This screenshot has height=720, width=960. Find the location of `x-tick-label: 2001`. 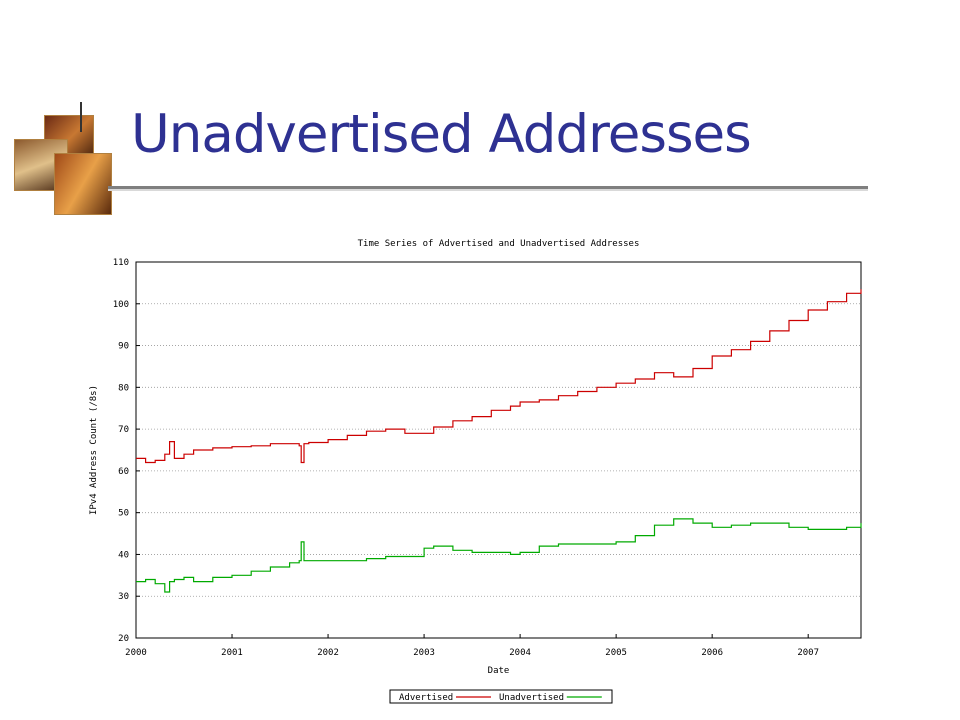

x-tick-label: 2001 is located at coordinates (232, 653).